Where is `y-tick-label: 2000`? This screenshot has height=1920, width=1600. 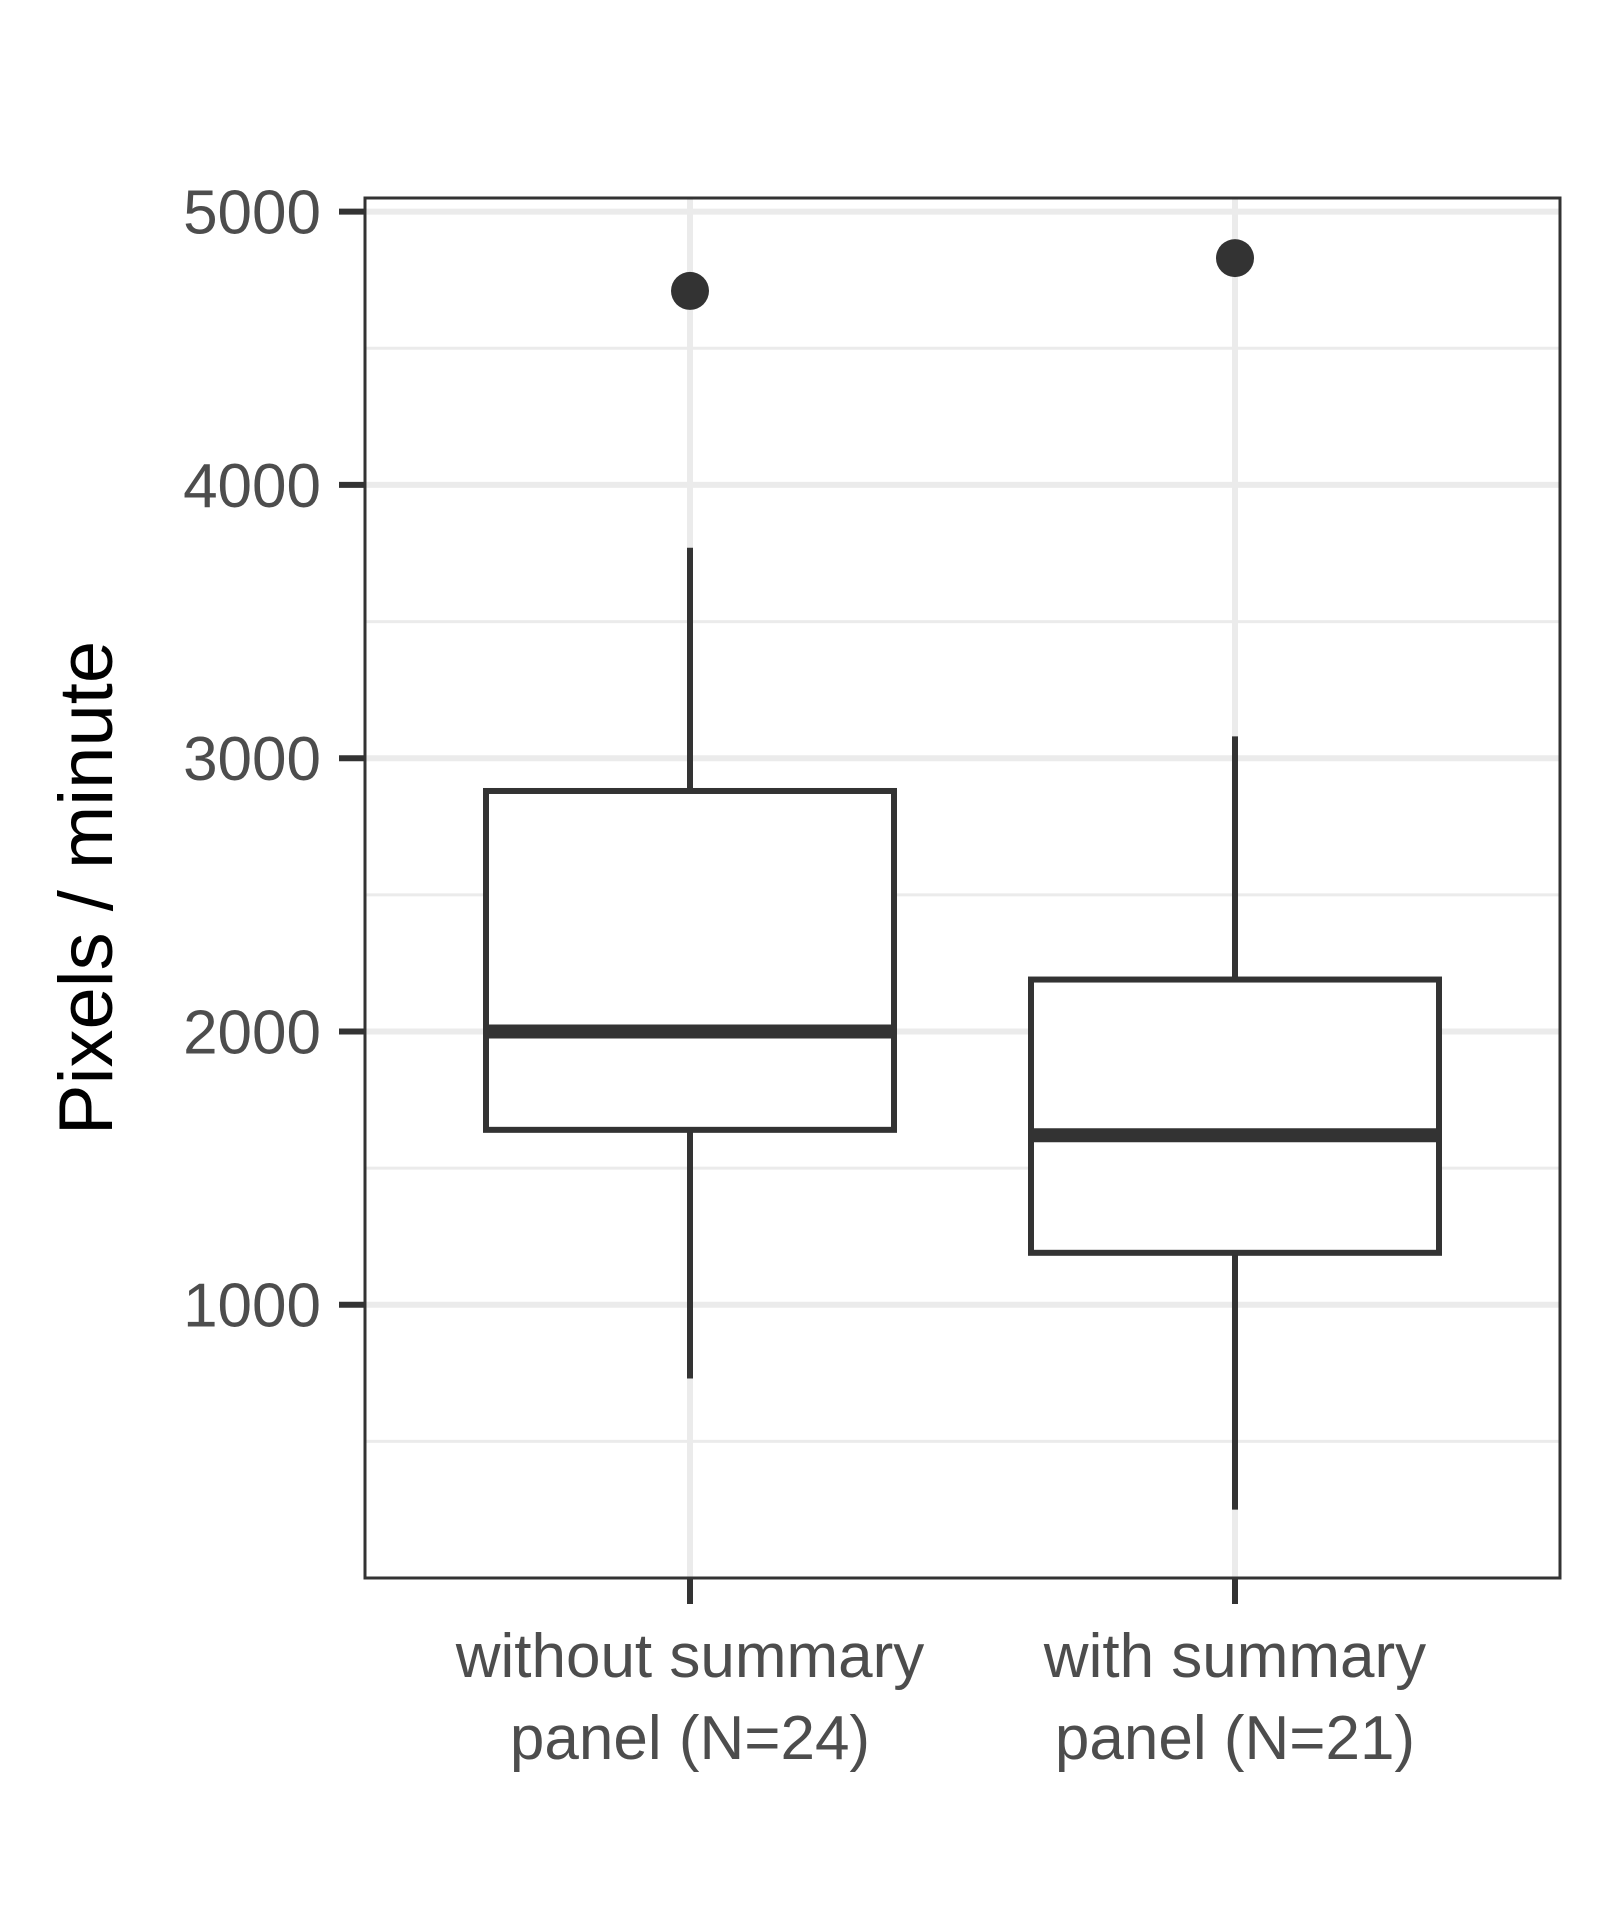
y-tick-label: 2000 is located at coordinates (252, 1032).